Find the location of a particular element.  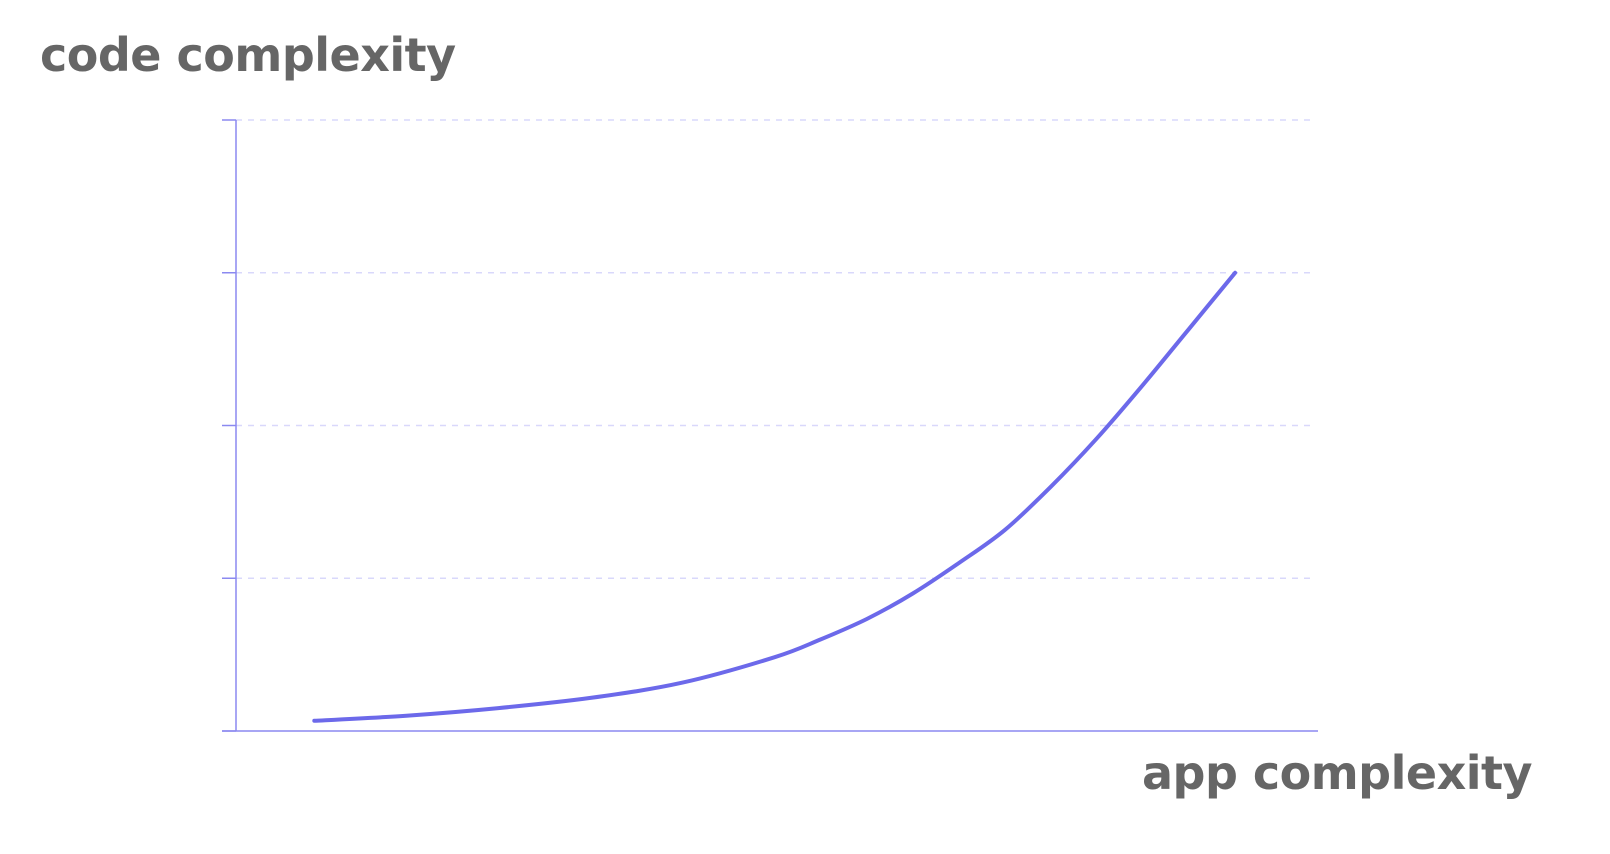

x-axis-label: app complexity is located at coordinates (1337, 773).